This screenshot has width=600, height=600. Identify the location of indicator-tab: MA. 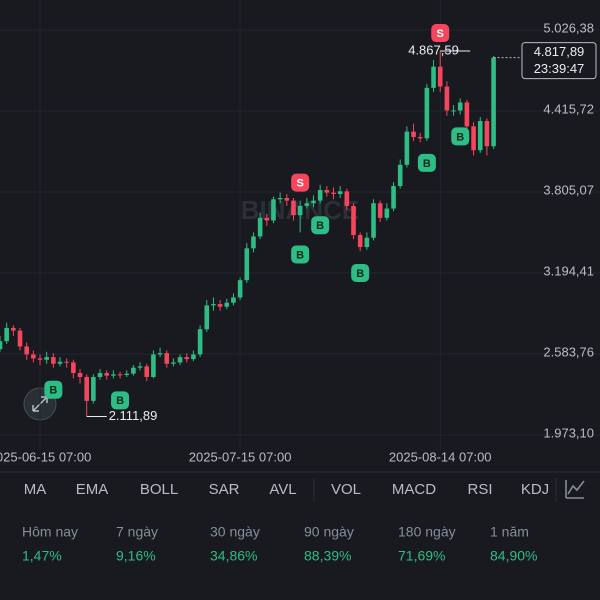
(35, 489).